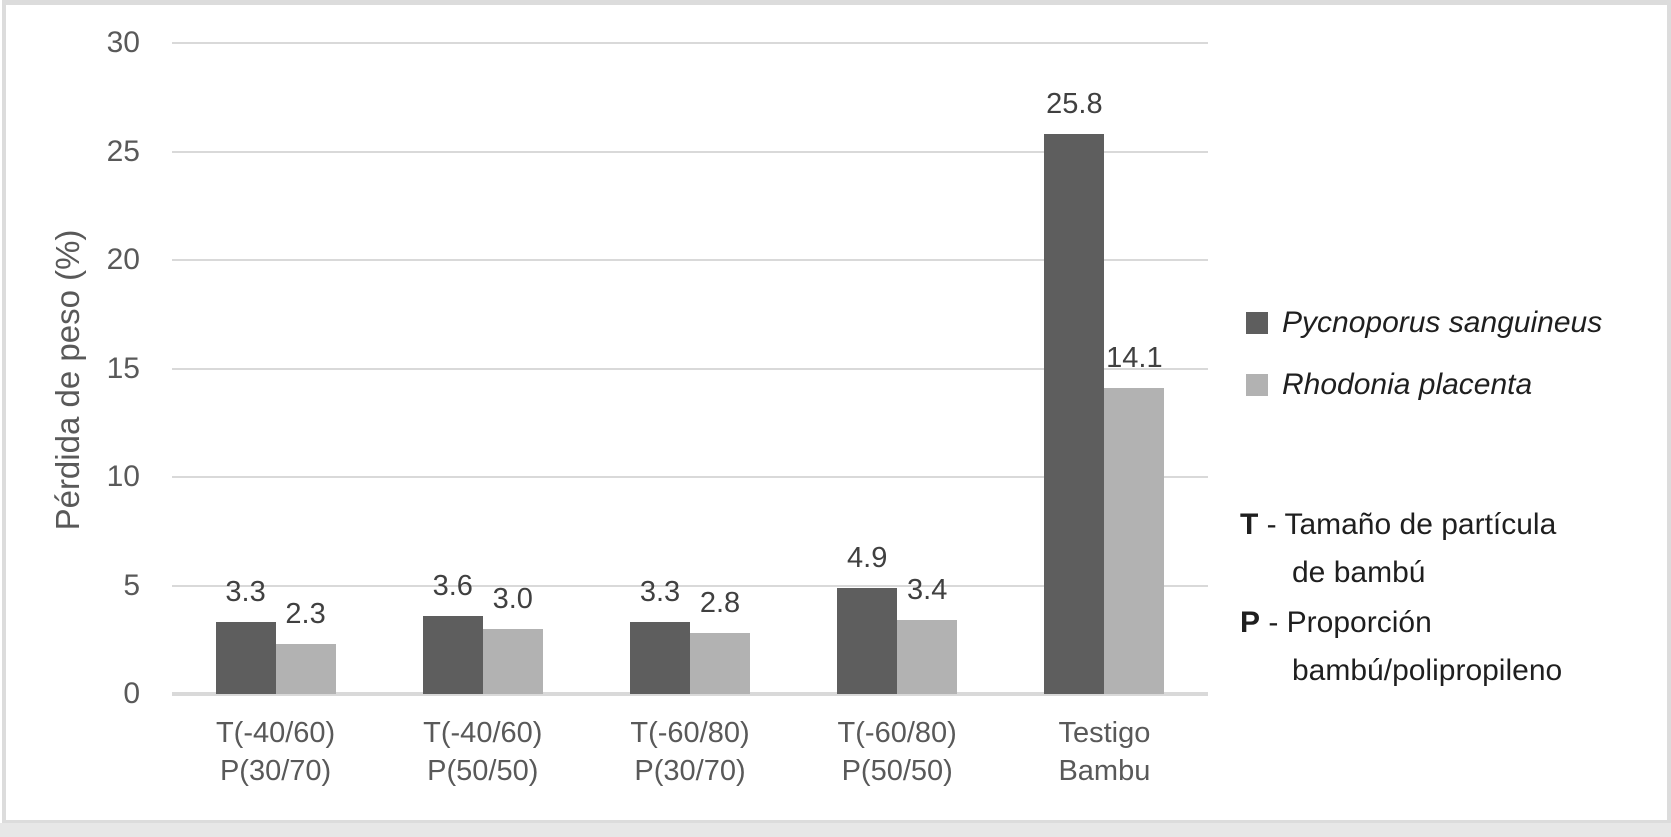  Describe the element at coordinates (835, 830) in the screenshot. I see `background-strip` at that location.